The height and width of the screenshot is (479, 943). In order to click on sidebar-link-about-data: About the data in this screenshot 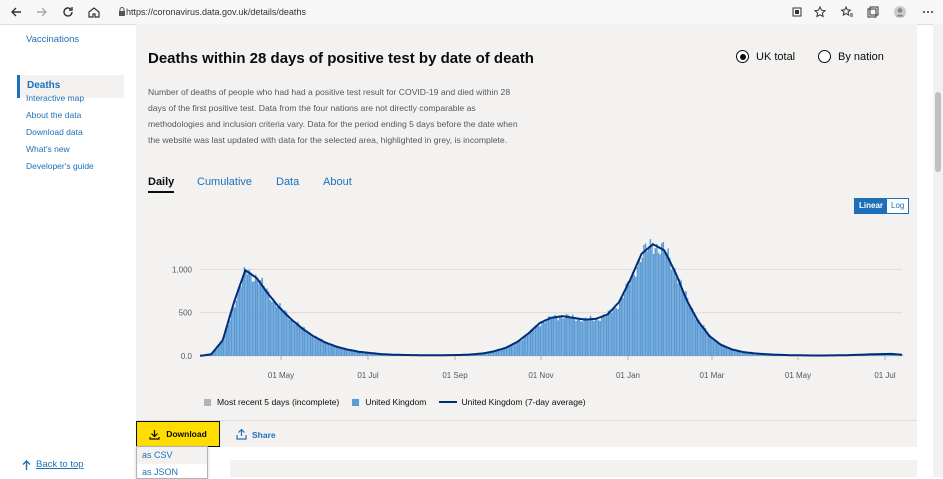, I will do `click(53, 115)`.